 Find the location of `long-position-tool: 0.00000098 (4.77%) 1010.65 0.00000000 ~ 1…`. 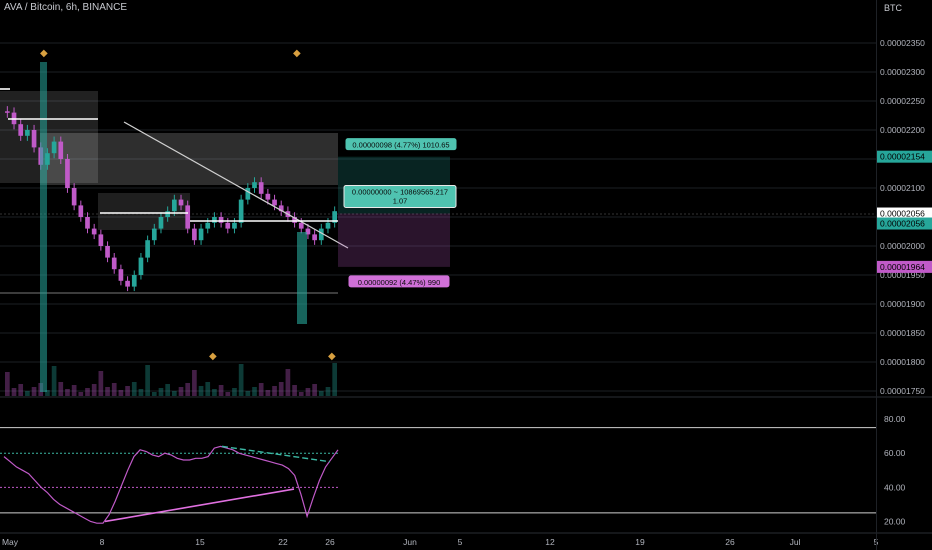

long-position-tool: 0.00000098 (4.77%) 1010.65 0.00000000 ~ 1… is located at coordinates (397, 213).